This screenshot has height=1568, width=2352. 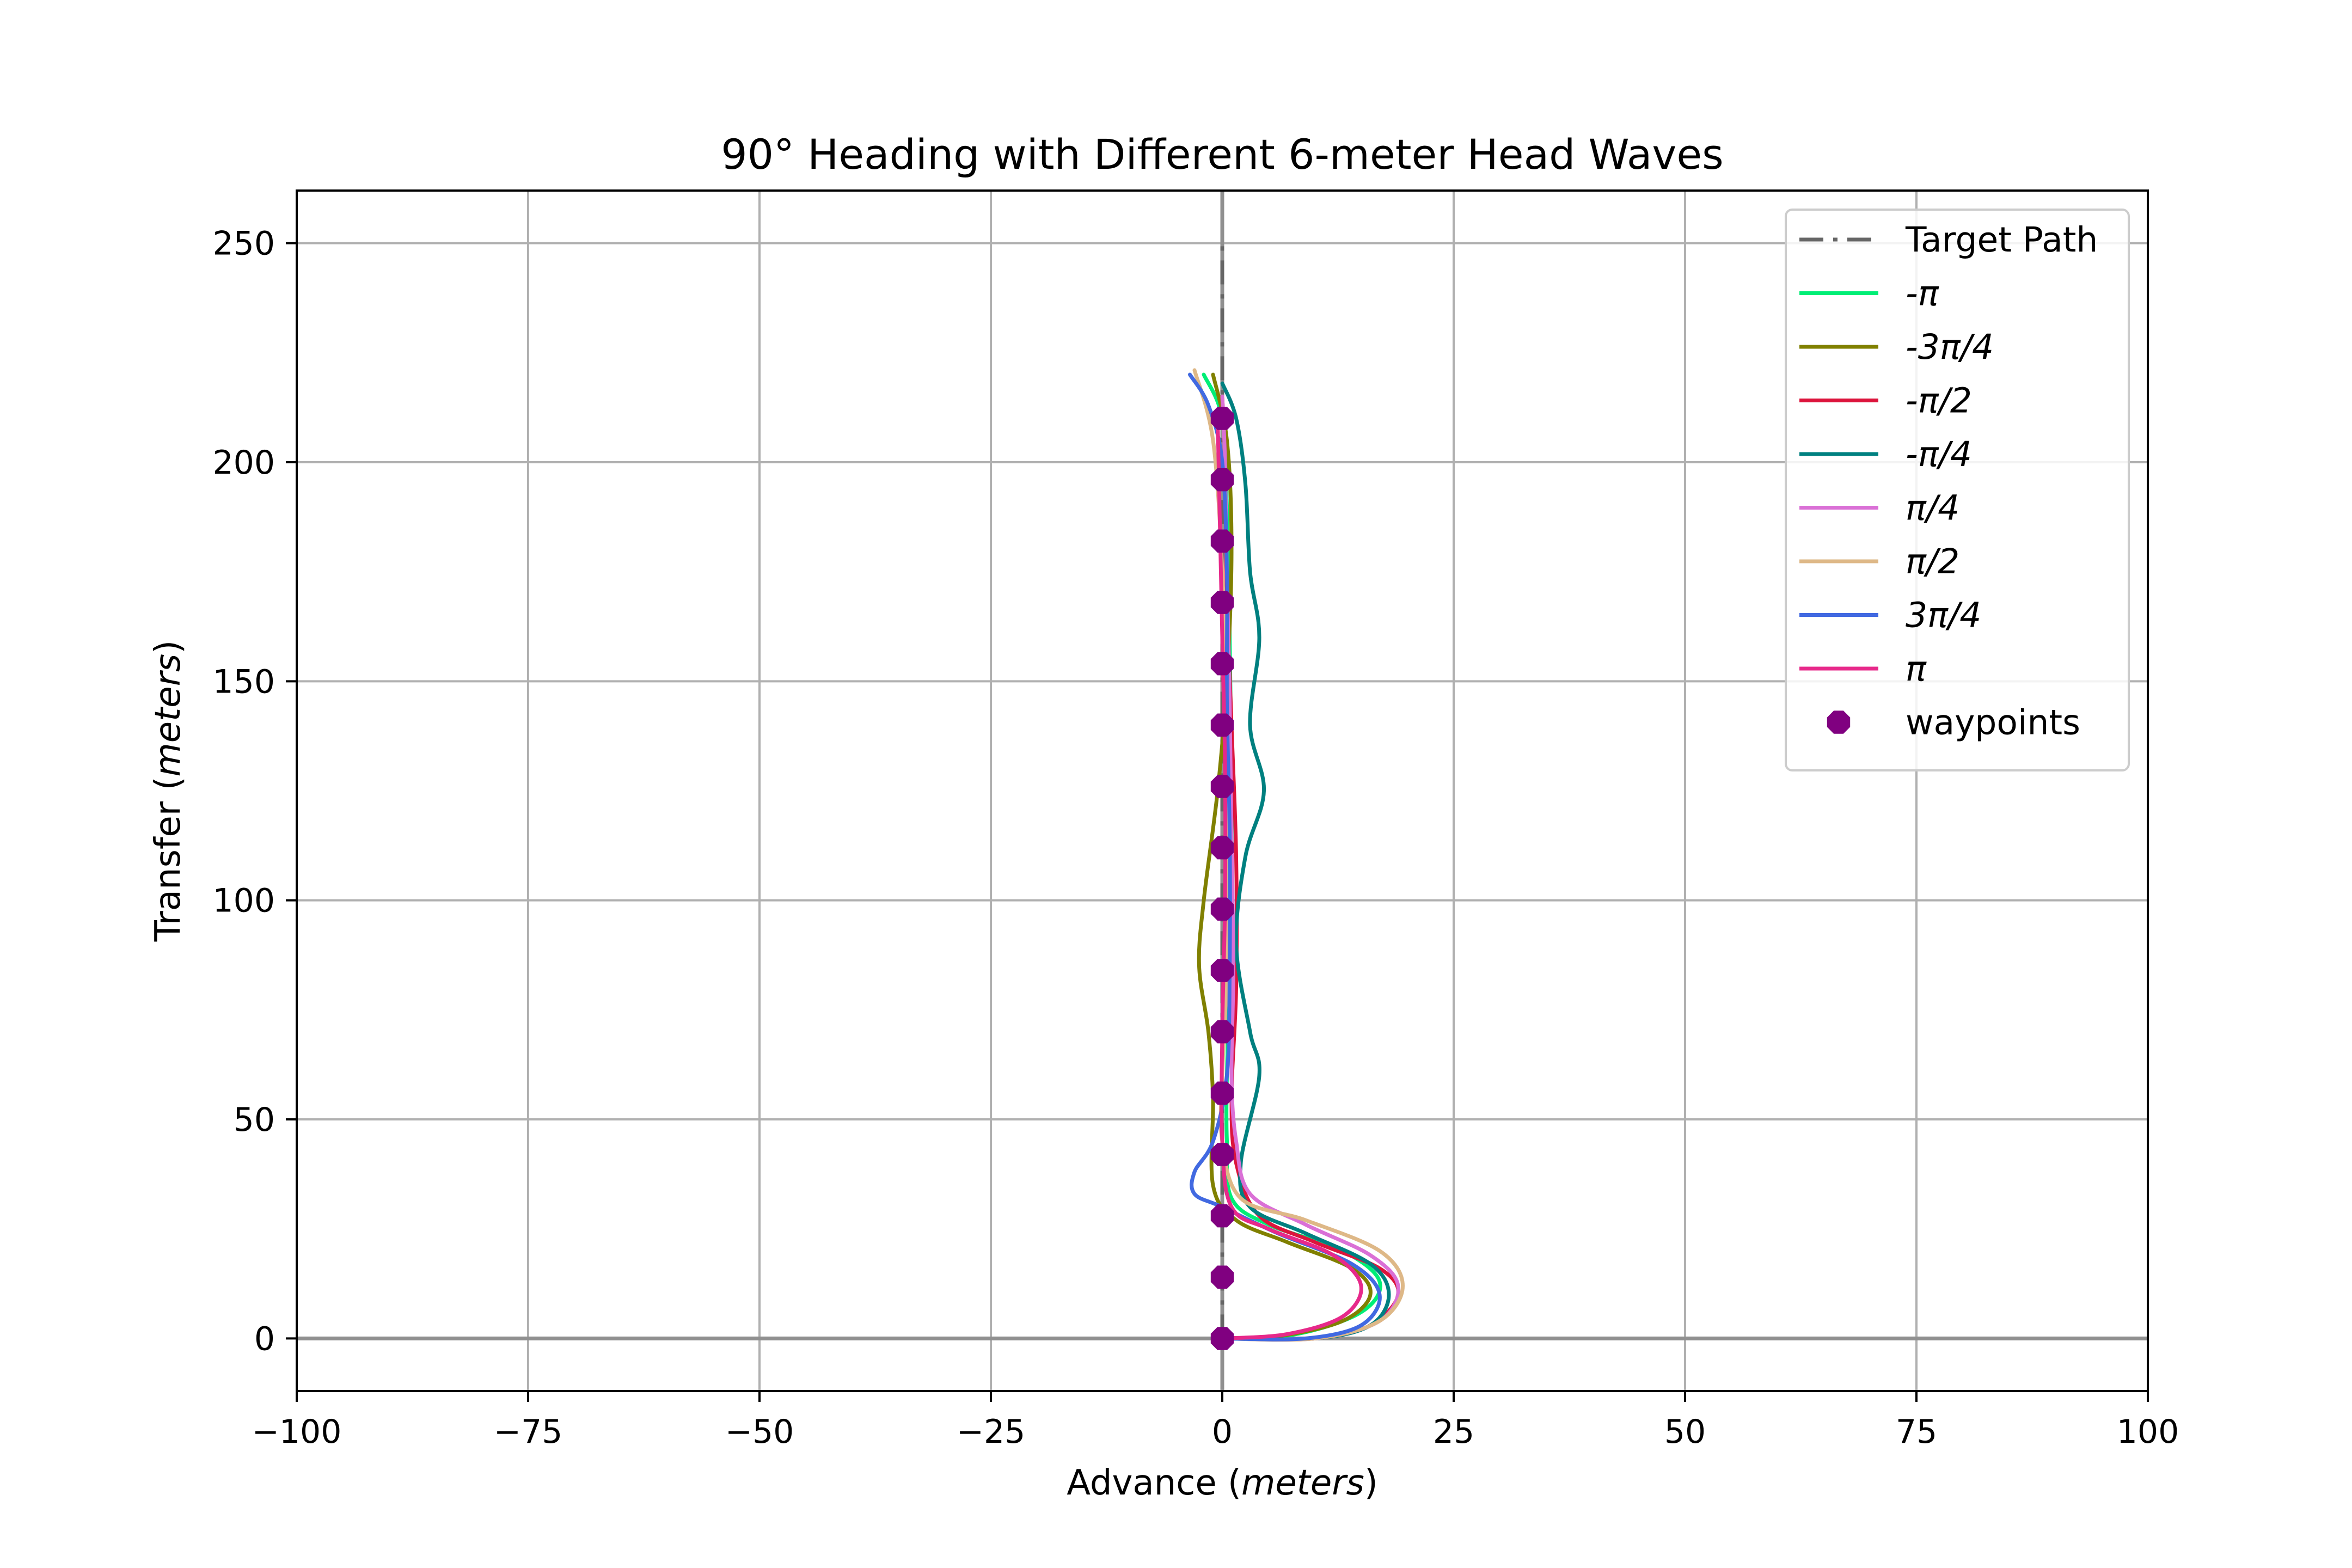 I want to click on y-tick-label: 100, so click(x=243, y=901).